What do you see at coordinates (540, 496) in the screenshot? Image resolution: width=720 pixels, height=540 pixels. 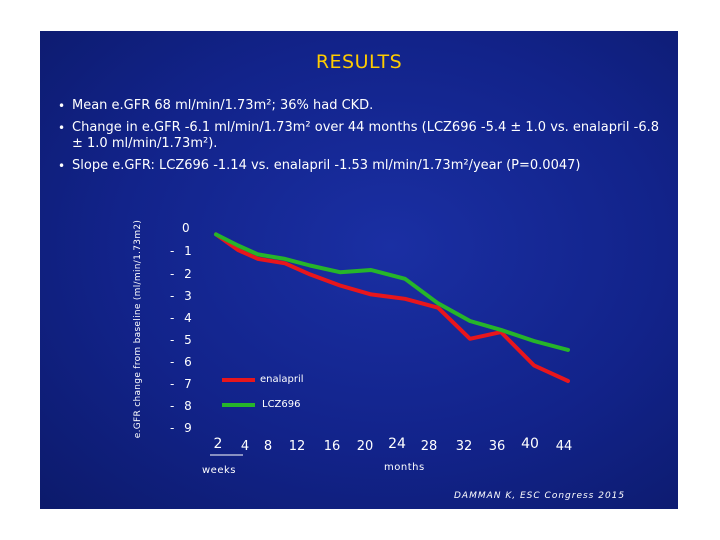 I see `citation: DAMMAN K, ESC Congress 2015` at bounding box center [540, 496].